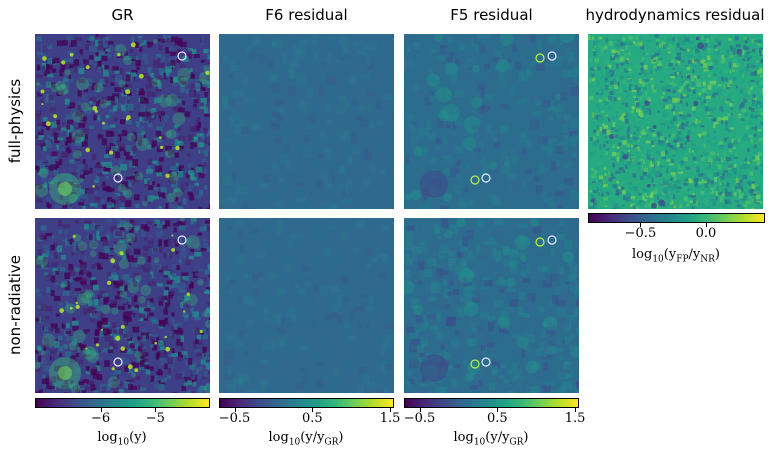 This screenshot has width=772, height=454. What do you see at coordinates (306, 121) in the screenshot?
I see `heatmap-image` at bounding box center [306, 121].